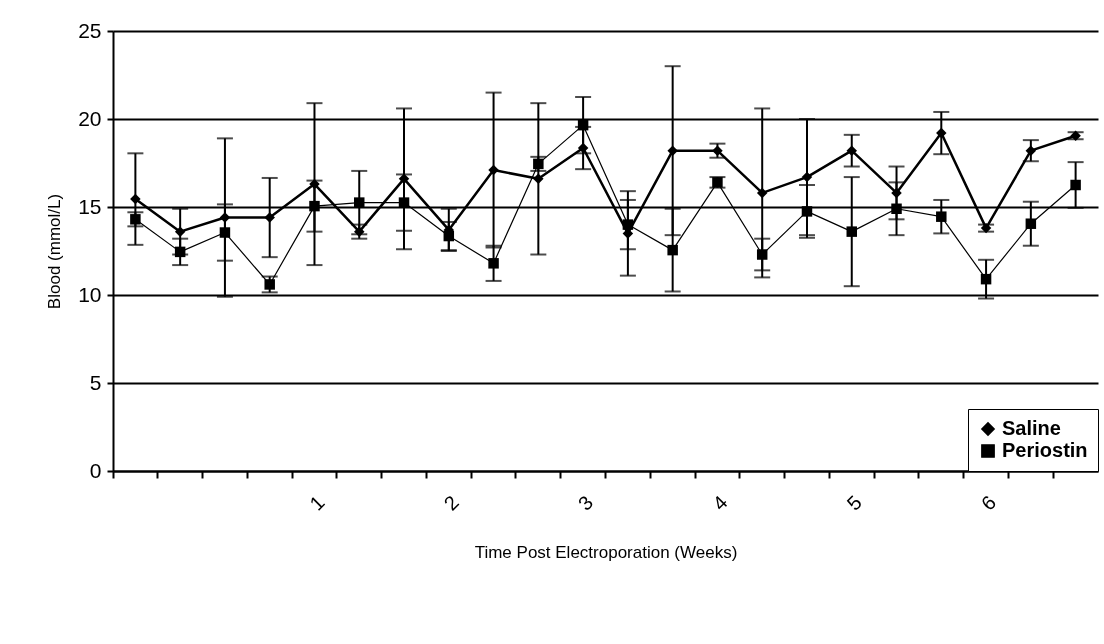  I want to click on x-axis-title: Time Post Electroporation (Weeks), so click(606, 552).